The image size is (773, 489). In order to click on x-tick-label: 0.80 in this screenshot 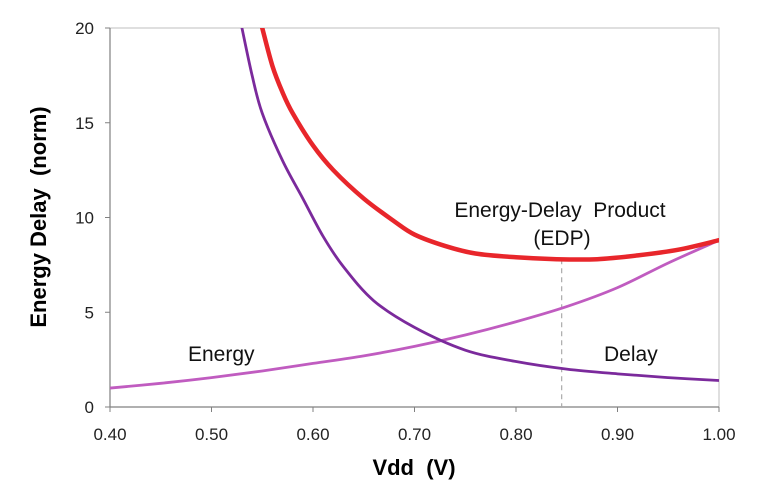, I will do `click(515, 434)`.